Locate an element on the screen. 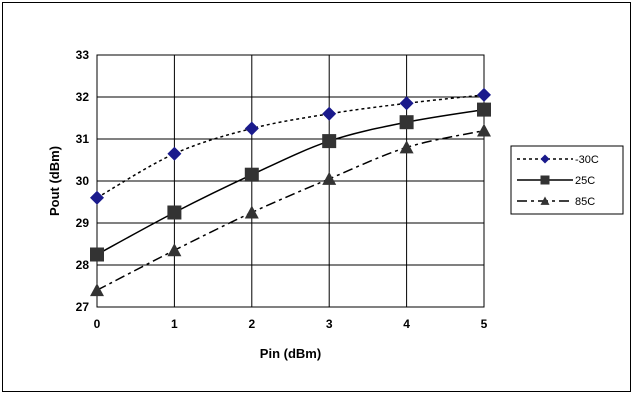 This screenshot has height=396, width=635. x-tick-label: 0 is located at coordinates (97, 324).